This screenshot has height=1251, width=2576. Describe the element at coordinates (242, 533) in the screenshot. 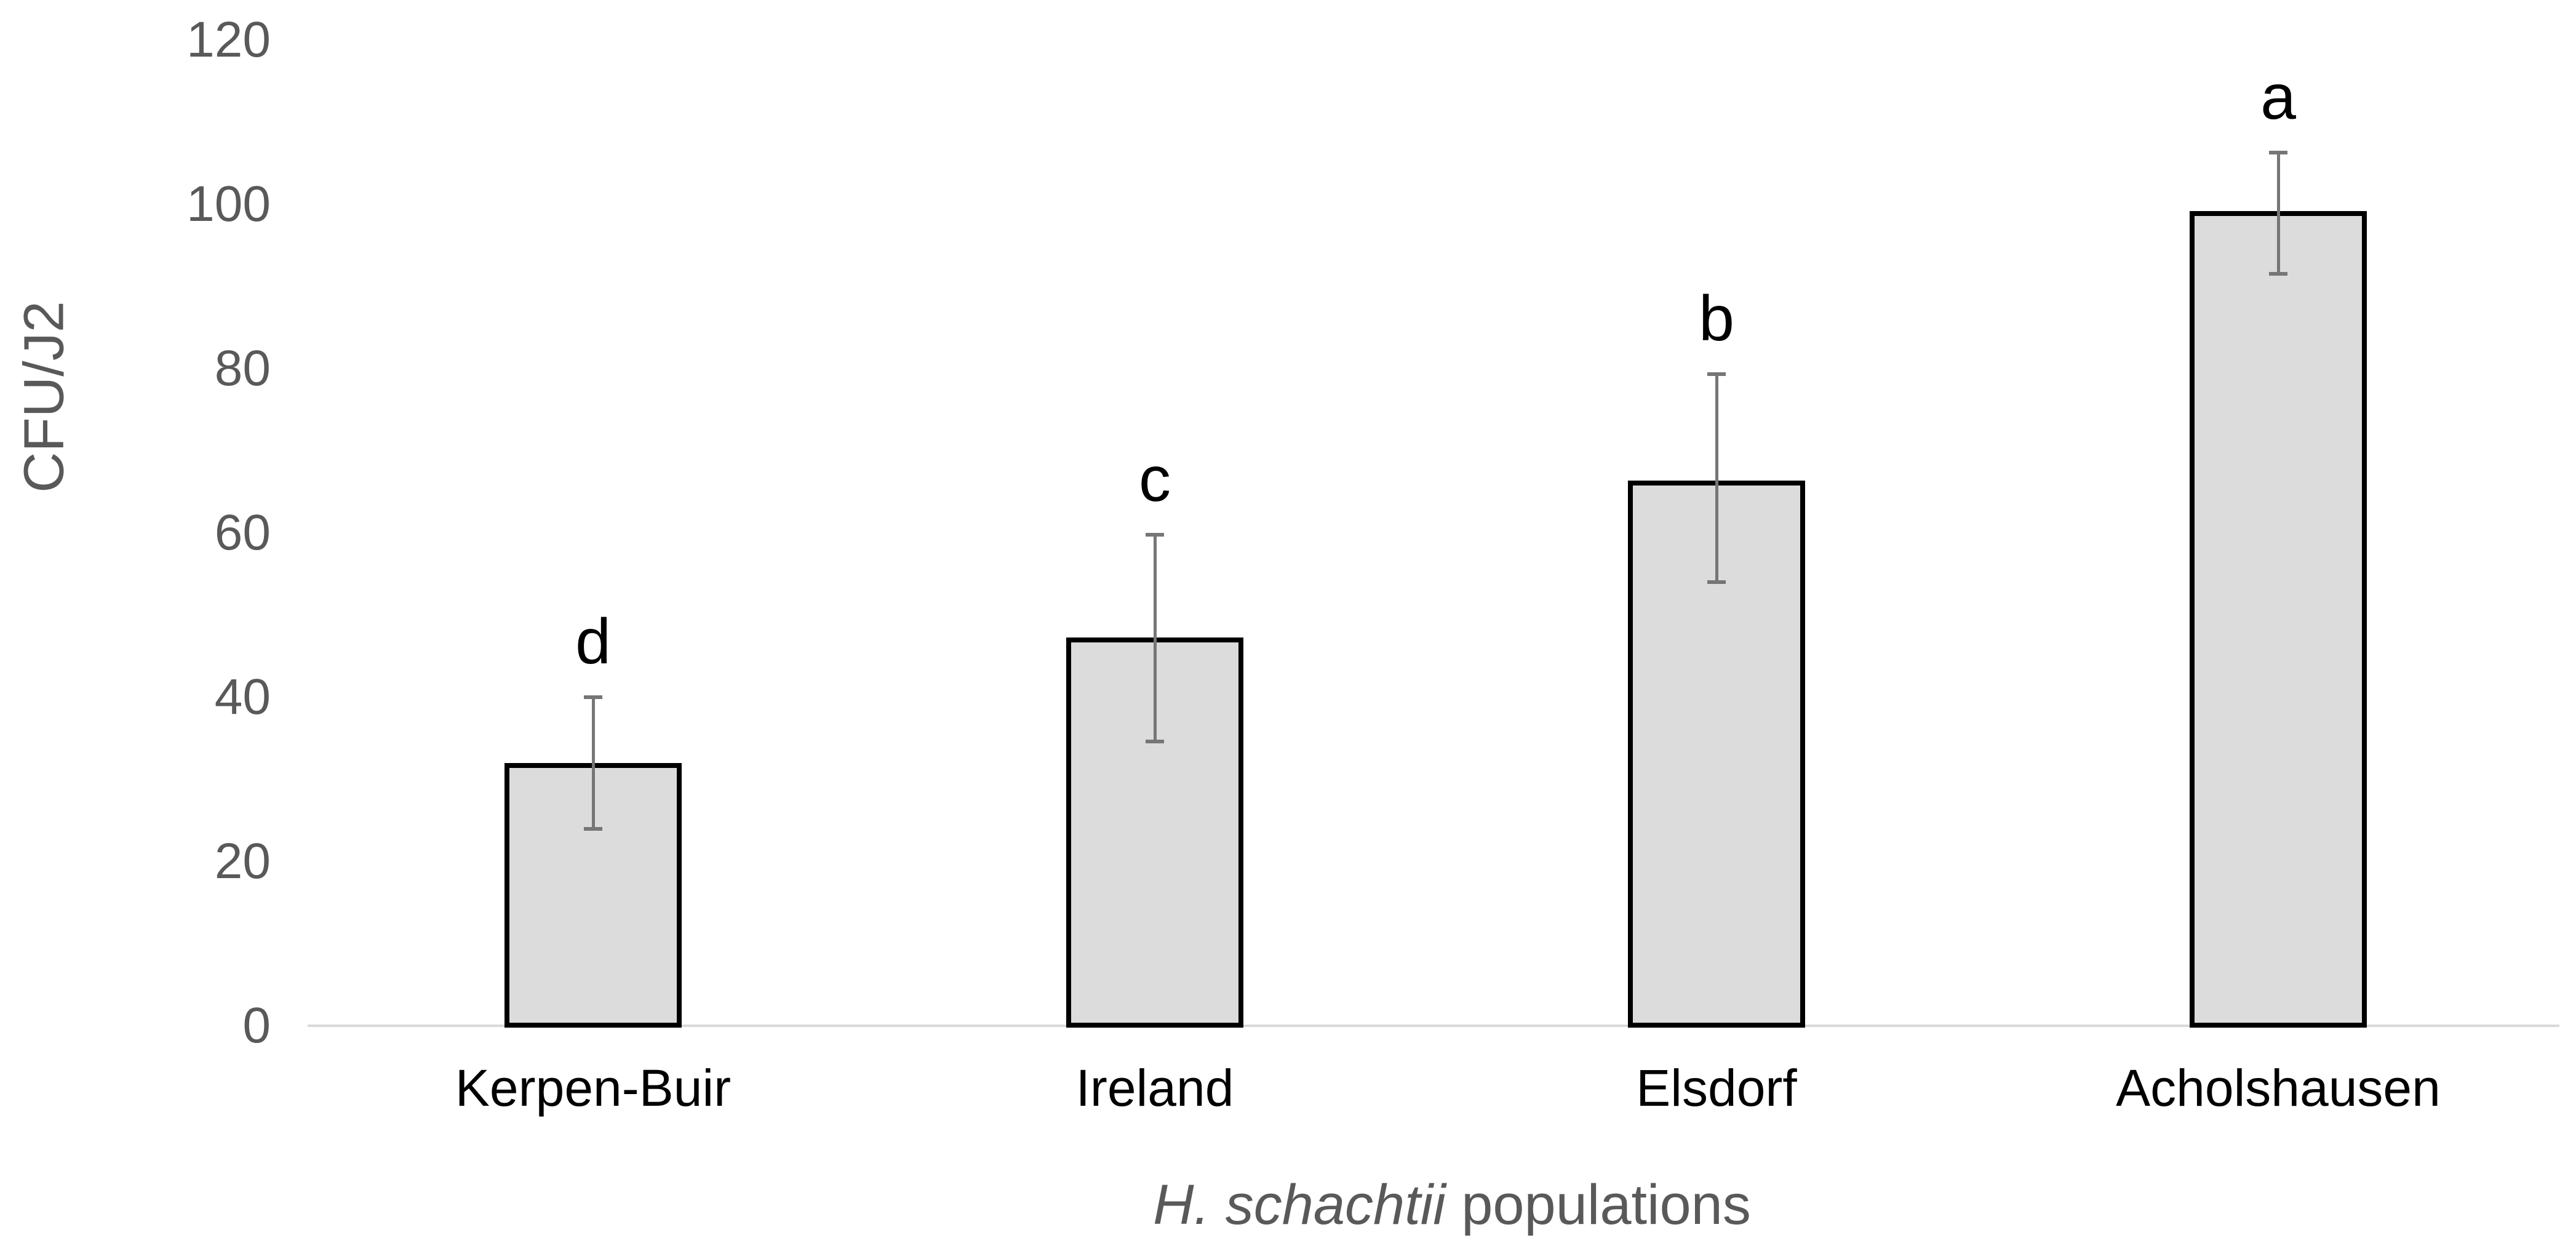

I see `y-tick-label: 60` at that location.